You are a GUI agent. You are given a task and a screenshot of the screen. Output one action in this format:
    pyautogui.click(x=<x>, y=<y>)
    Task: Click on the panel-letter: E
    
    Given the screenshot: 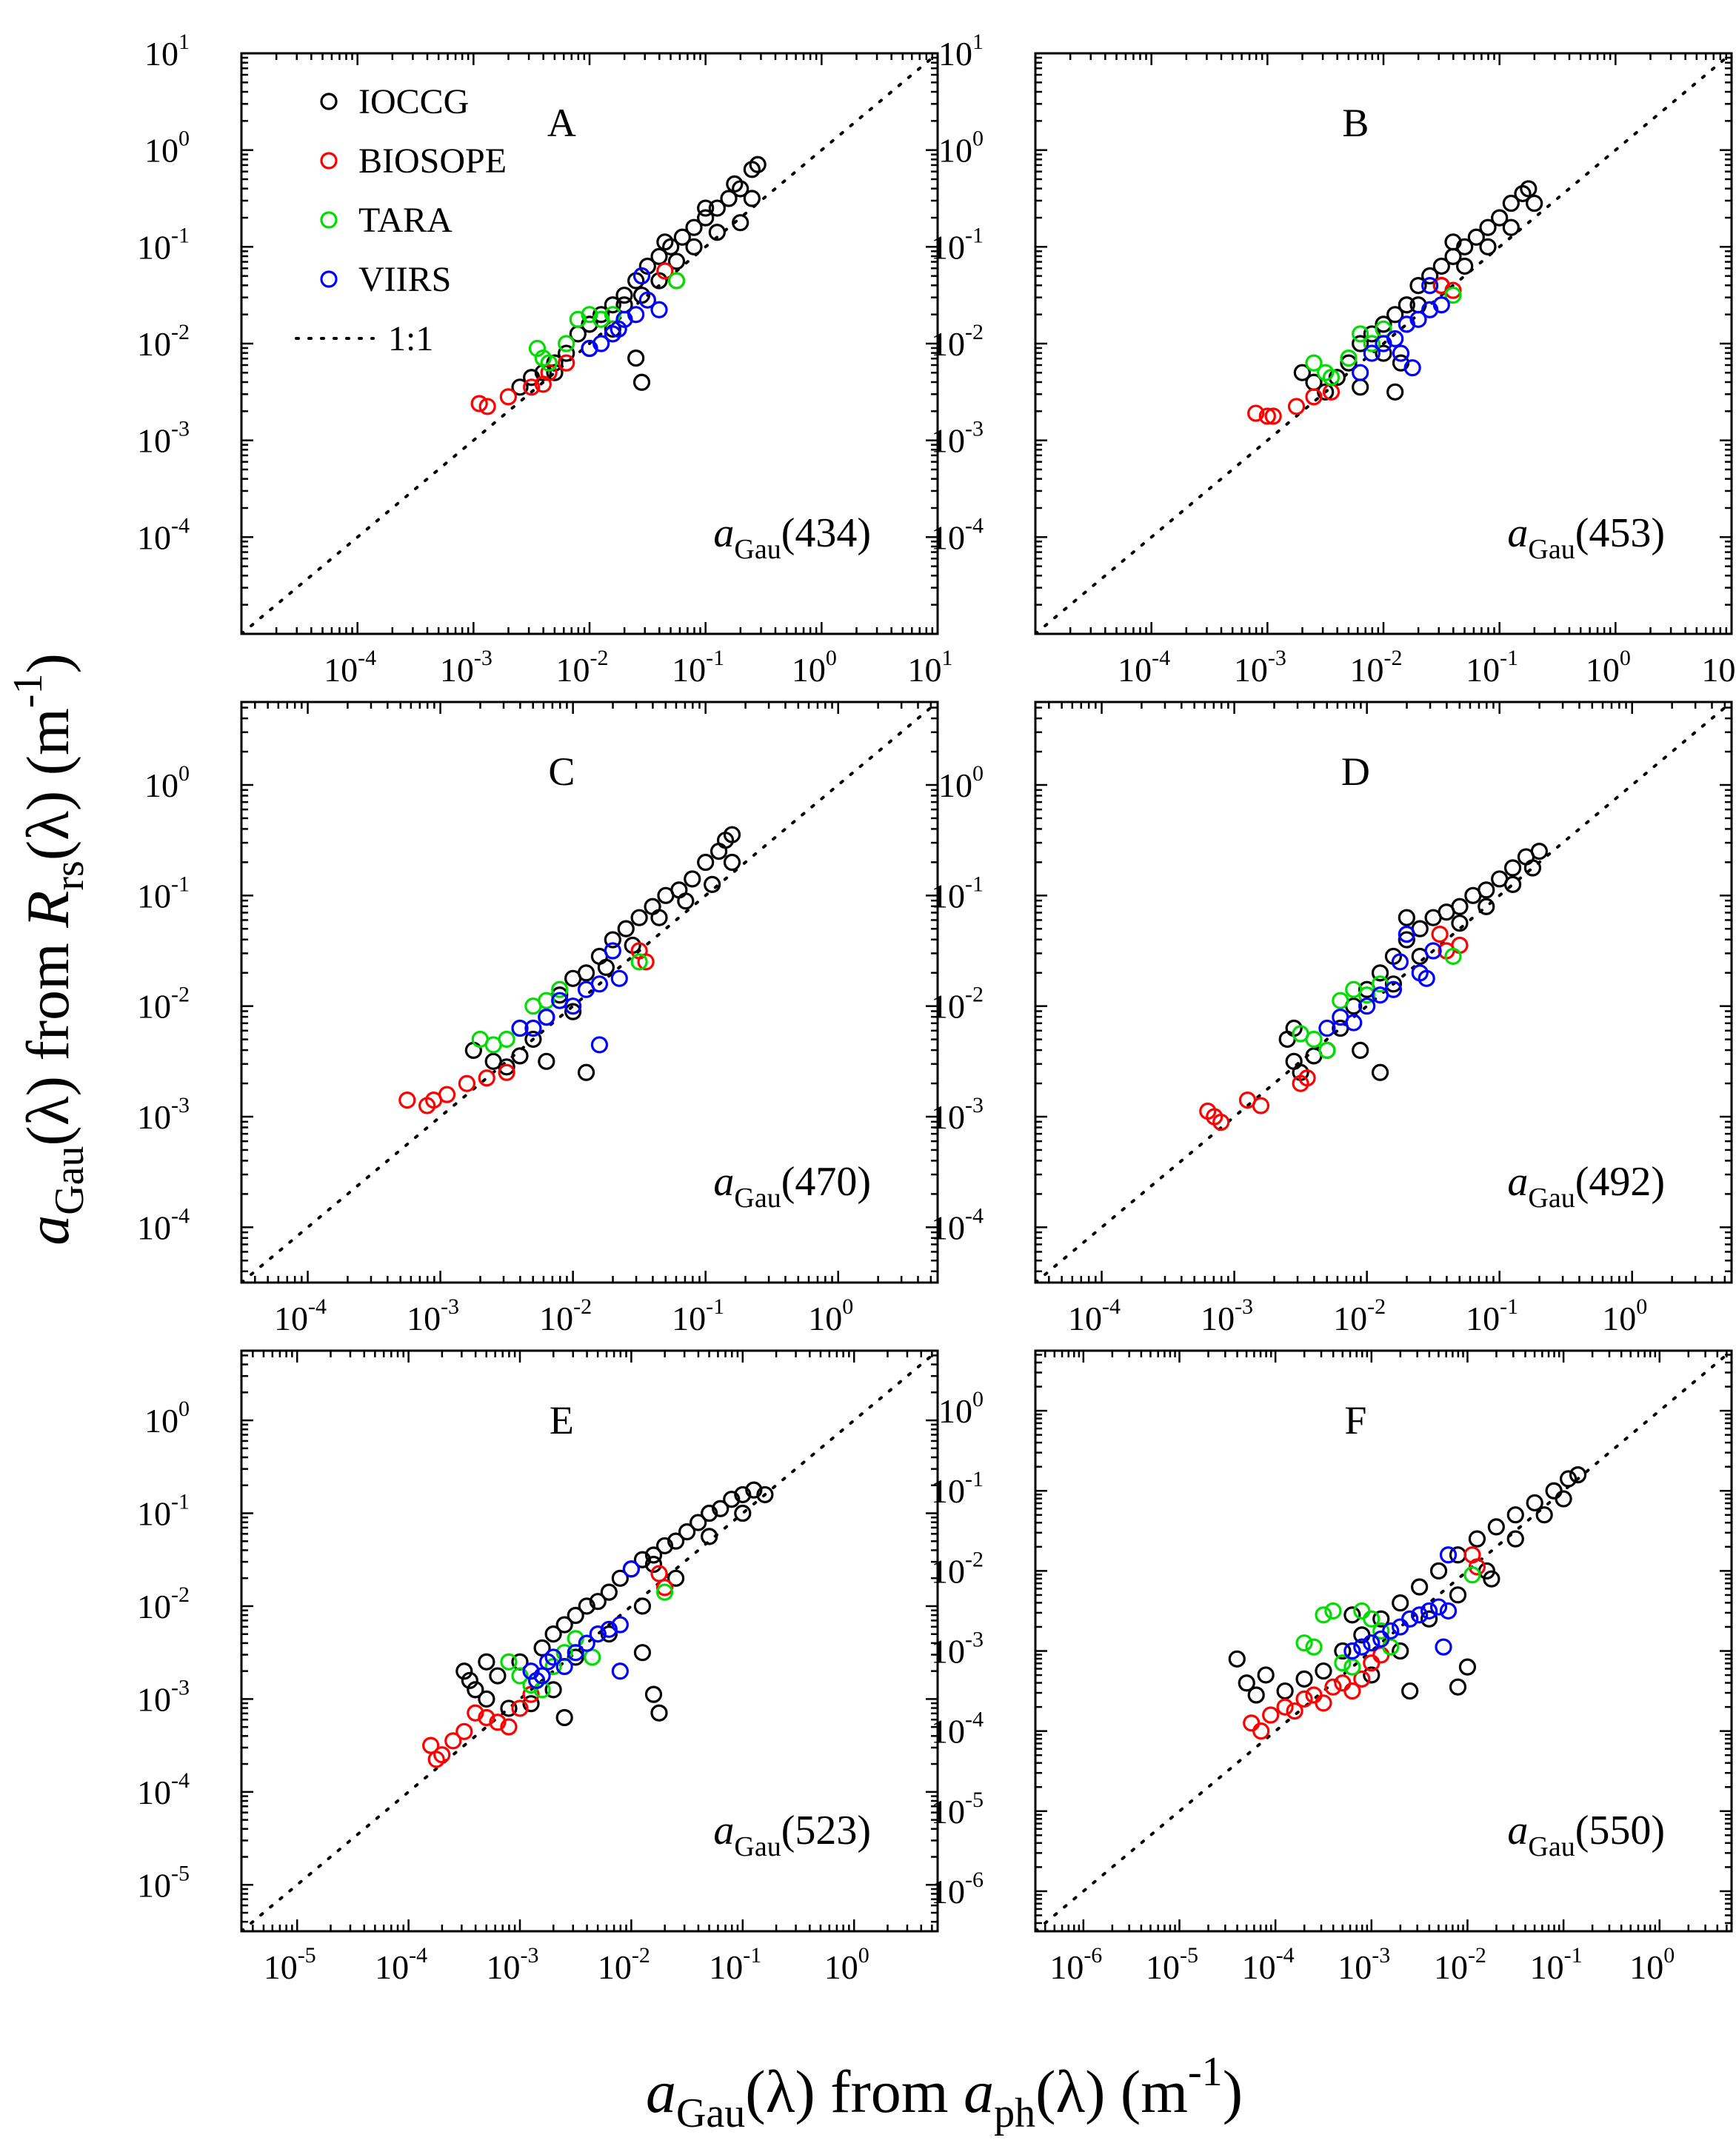 What is the action you would take?
    pyautogui.click(x=562, y=1421)
    